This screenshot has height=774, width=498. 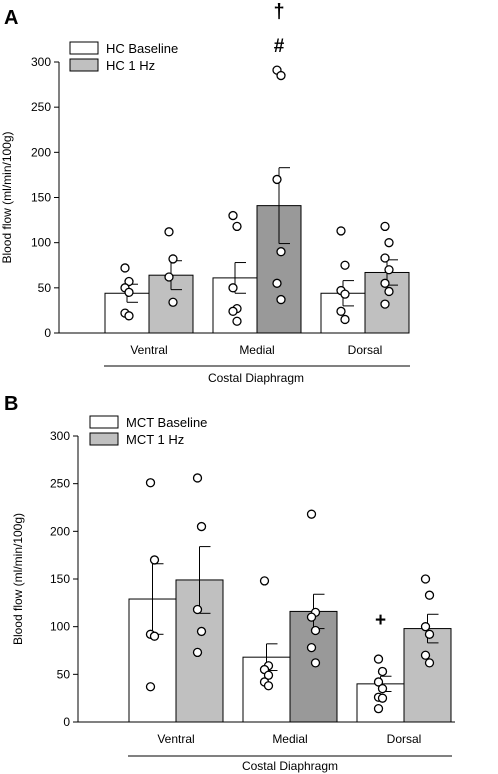 What do you see at coordinates (166, 422) in the screenshot?
I see `legend-label: MCT Baseline` at bounding box center [166, 422].